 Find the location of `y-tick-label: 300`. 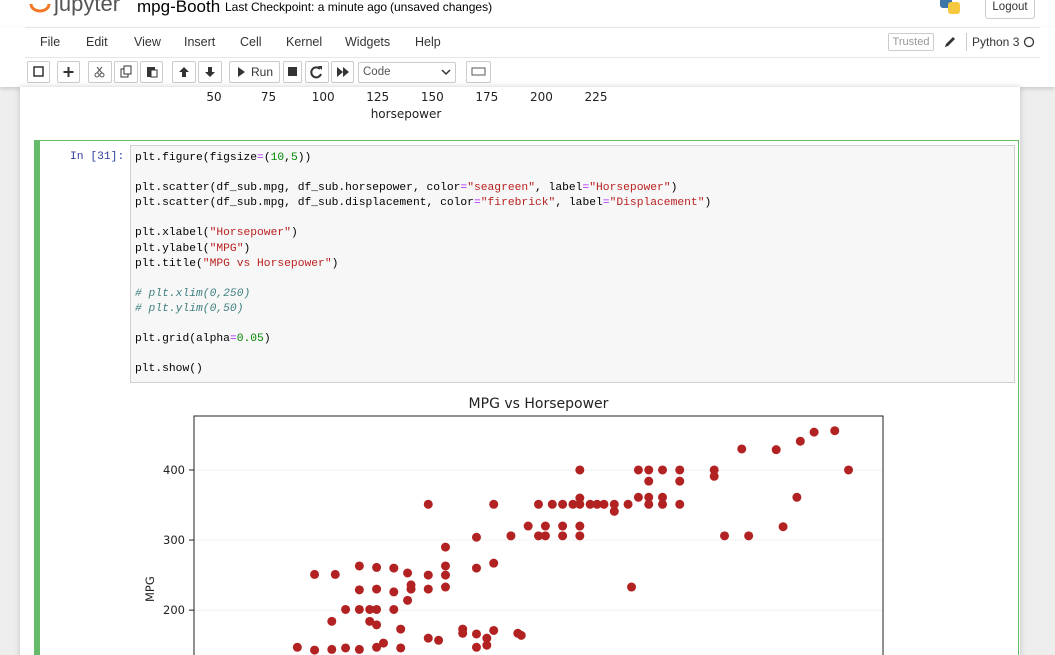

y-tick-label: 300 is located at coordinates (174, 540).